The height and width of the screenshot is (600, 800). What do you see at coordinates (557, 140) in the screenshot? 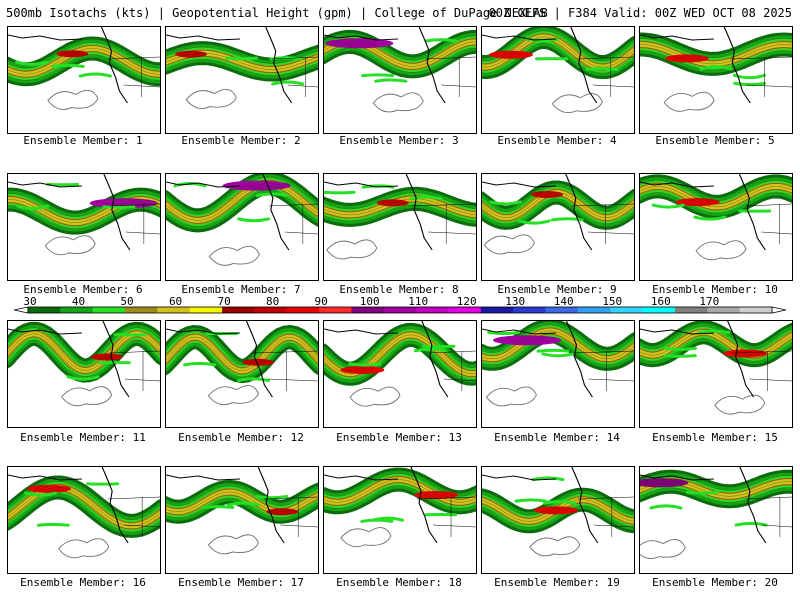
I see `ensemble-member-label: Ensemble Member: 4` at bounding box center [557, 140].